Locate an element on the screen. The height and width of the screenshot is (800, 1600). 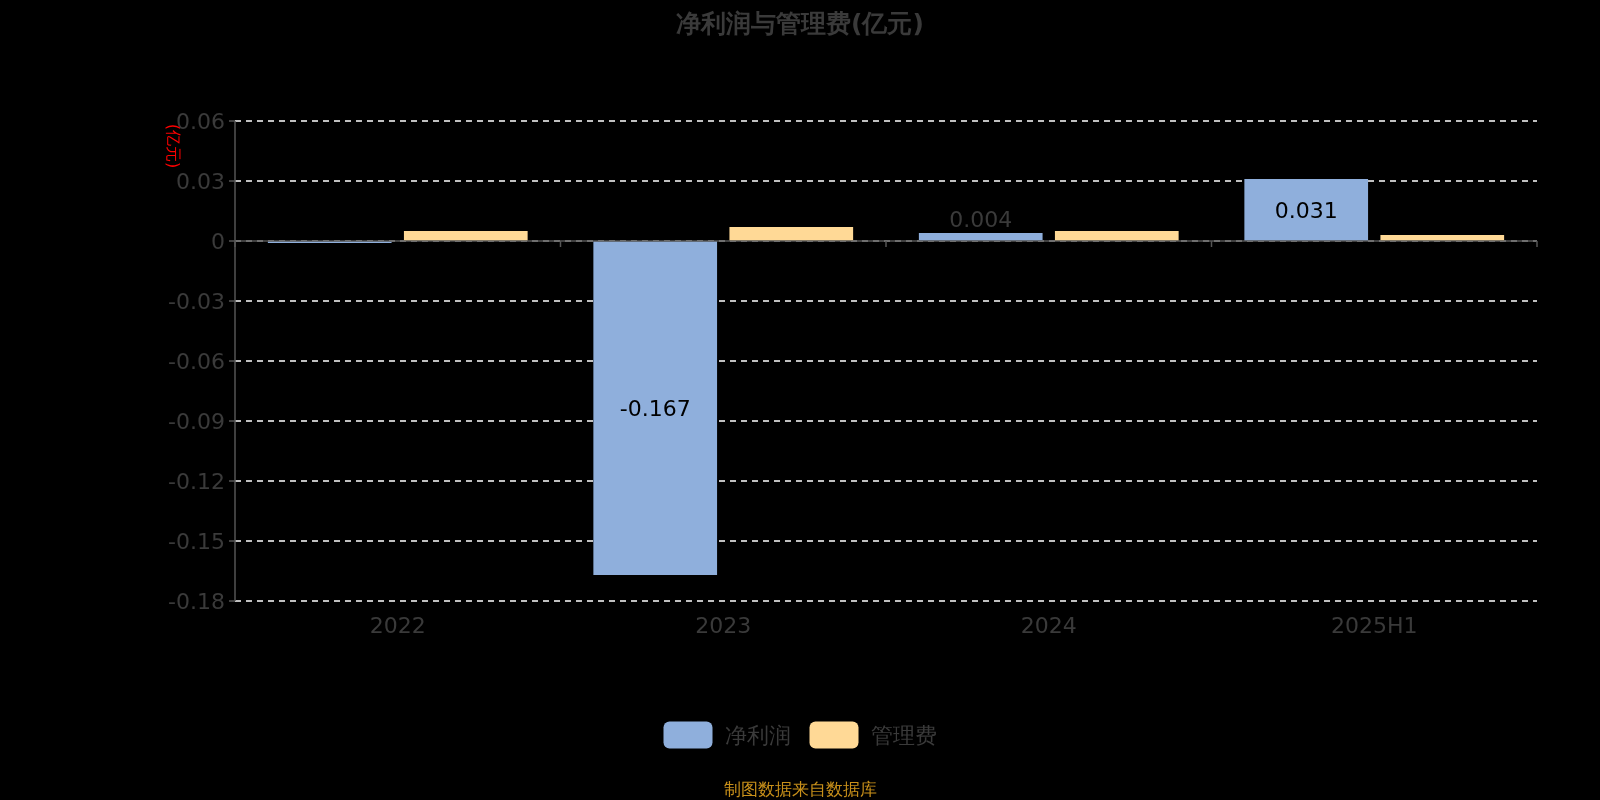
x-tick: 2025H1 is located at coordinates (1374, 625).